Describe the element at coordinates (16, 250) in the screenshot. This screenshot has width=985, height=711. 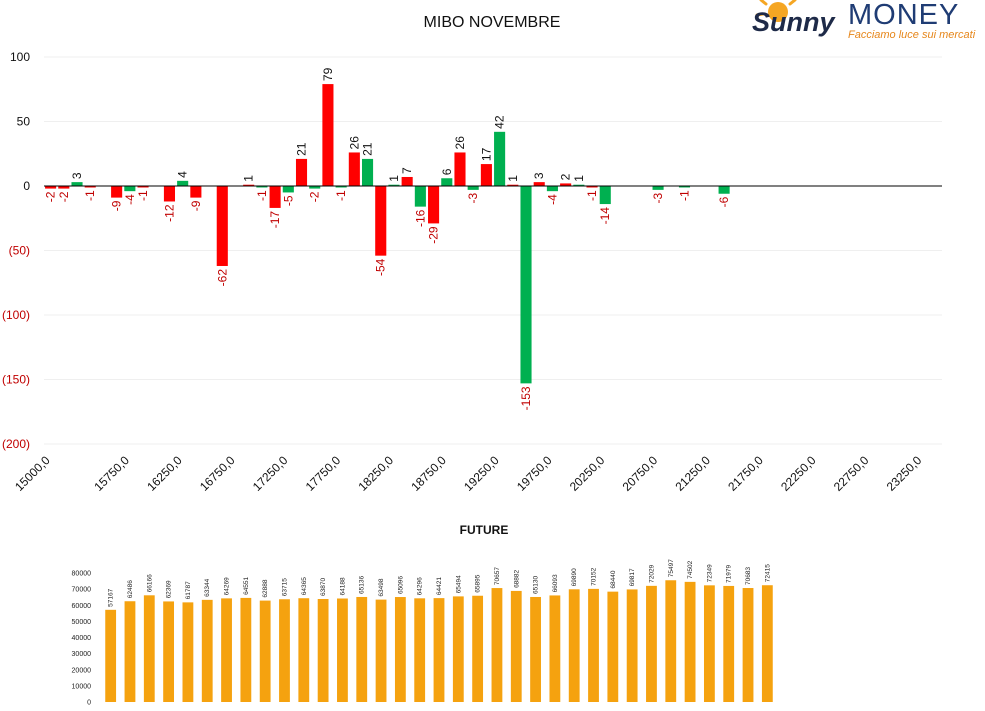
I see `main-y-axis: 100 50 0 (50) (100) (150) (200)` at that location.